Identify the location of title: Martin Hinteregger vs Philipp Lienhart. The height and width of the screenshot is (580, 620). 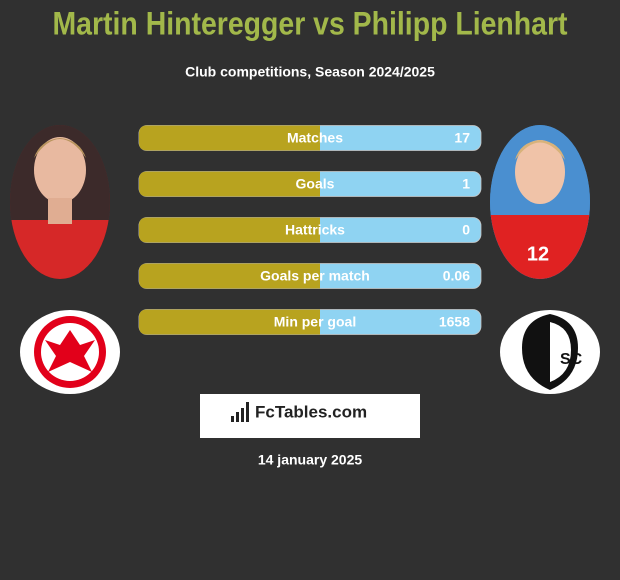
(310, 23).